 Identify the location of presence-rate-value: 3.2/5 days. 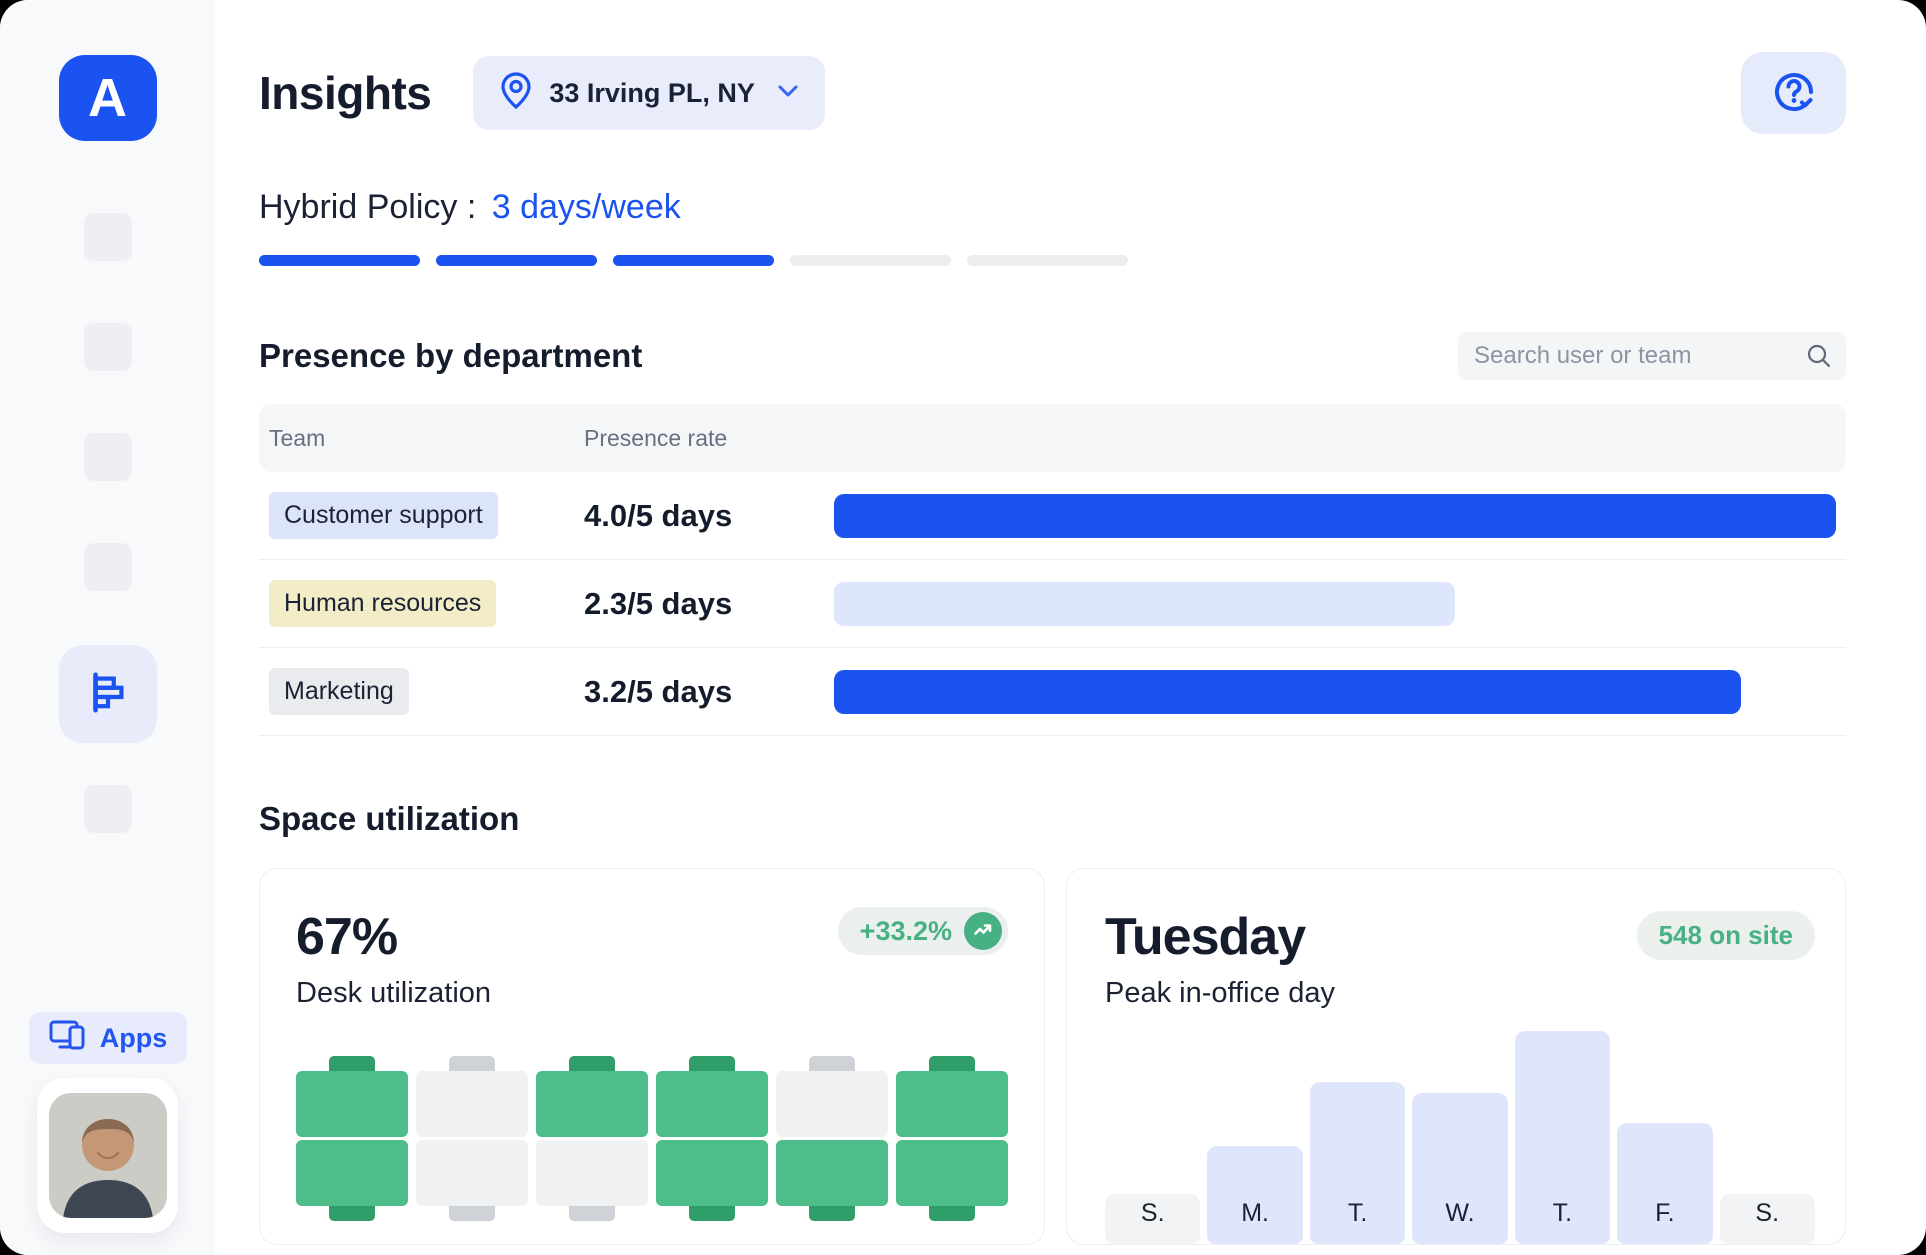
(658, 691).